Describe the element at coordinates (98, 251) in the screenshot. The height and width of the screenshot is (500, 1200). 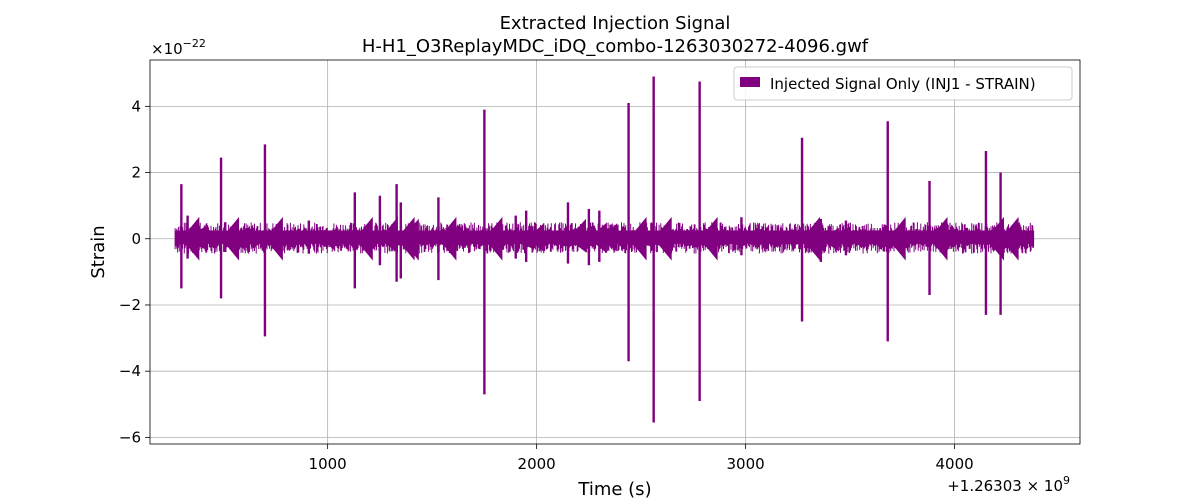
I see `y-axis-label: Strain` at that location.